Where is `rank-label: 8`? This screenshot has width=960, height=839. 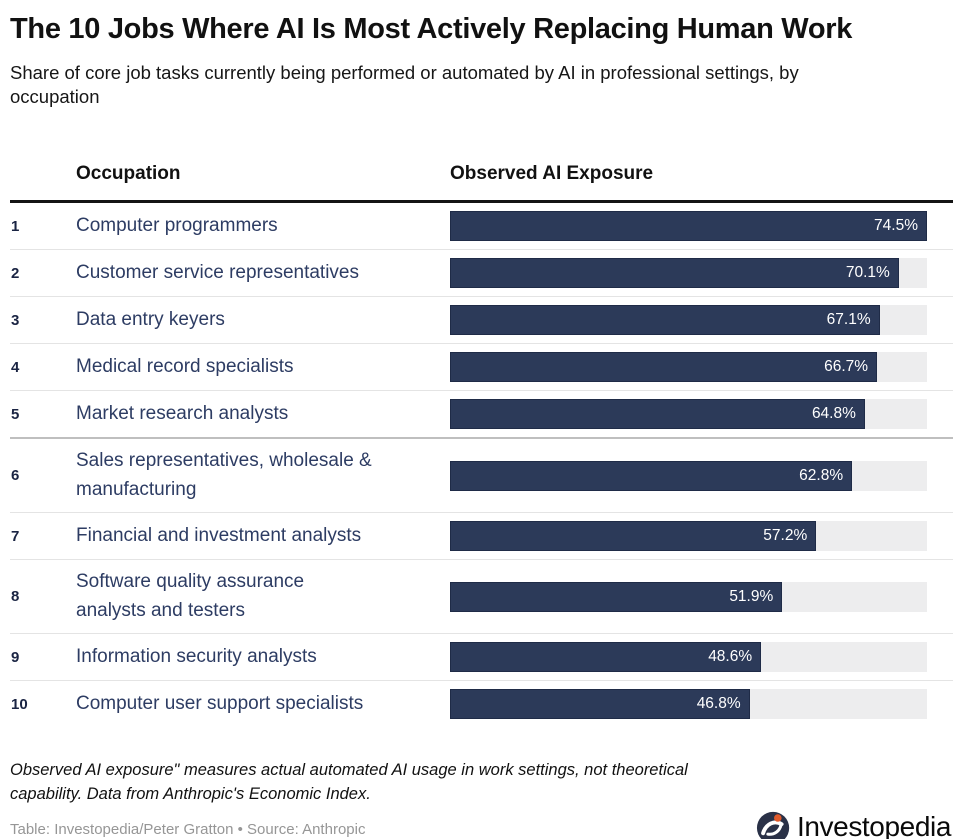 rank-label: 8 is located at coordinates (15, 597).